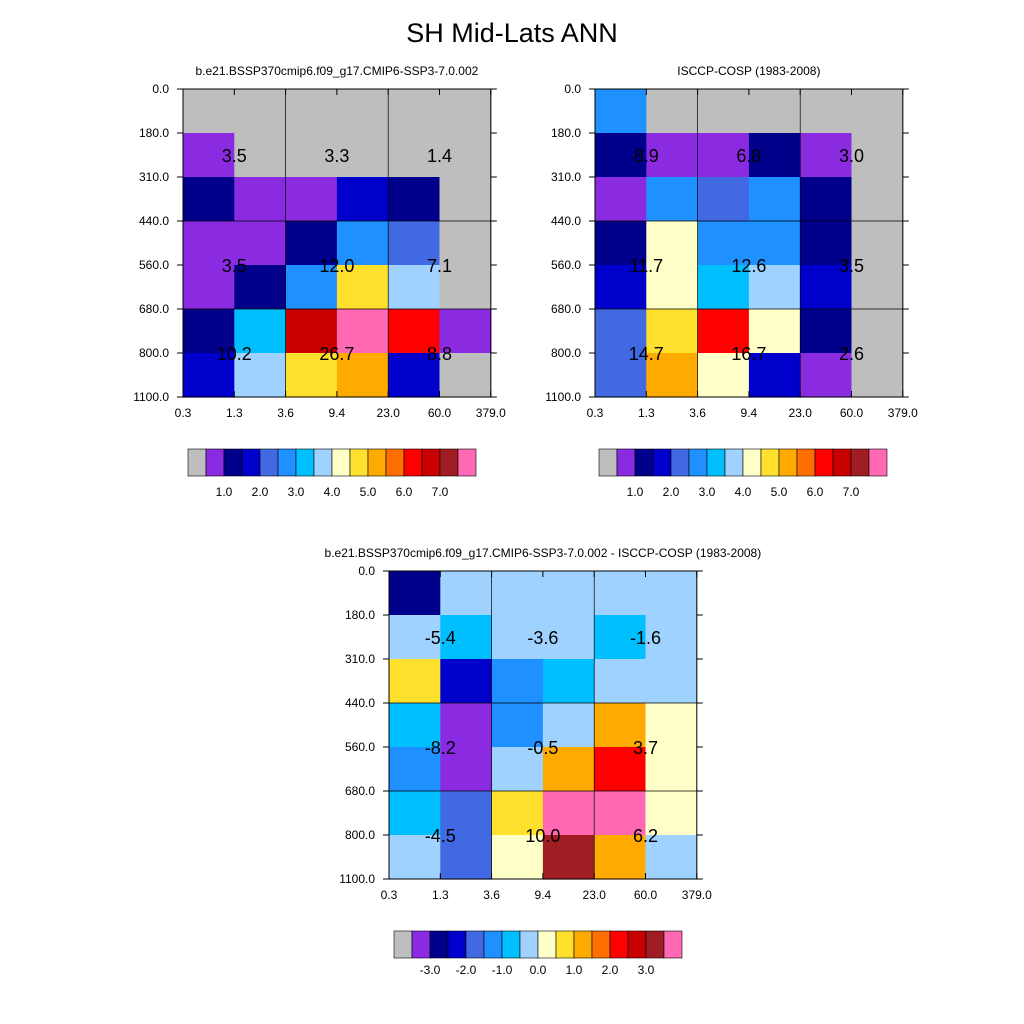 Image resolution: width=1024 pixels, height=1024 pixels. Describe the element at coordinates (645, 638) in the screenshot. I see `group-value-label: -1.6` at that location.